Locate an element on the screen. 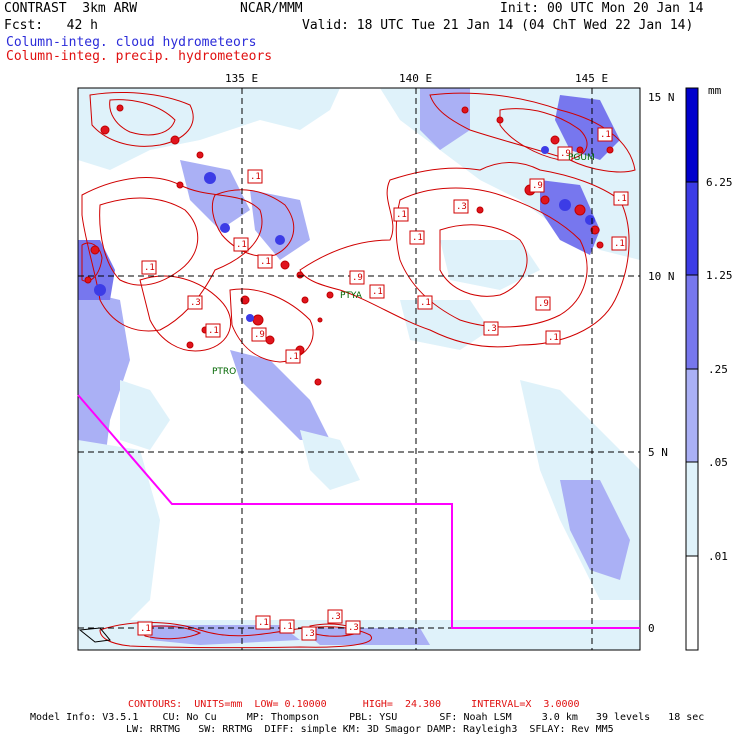  colorbar-level-1: 1.25 is located at coordinates (719, 275).